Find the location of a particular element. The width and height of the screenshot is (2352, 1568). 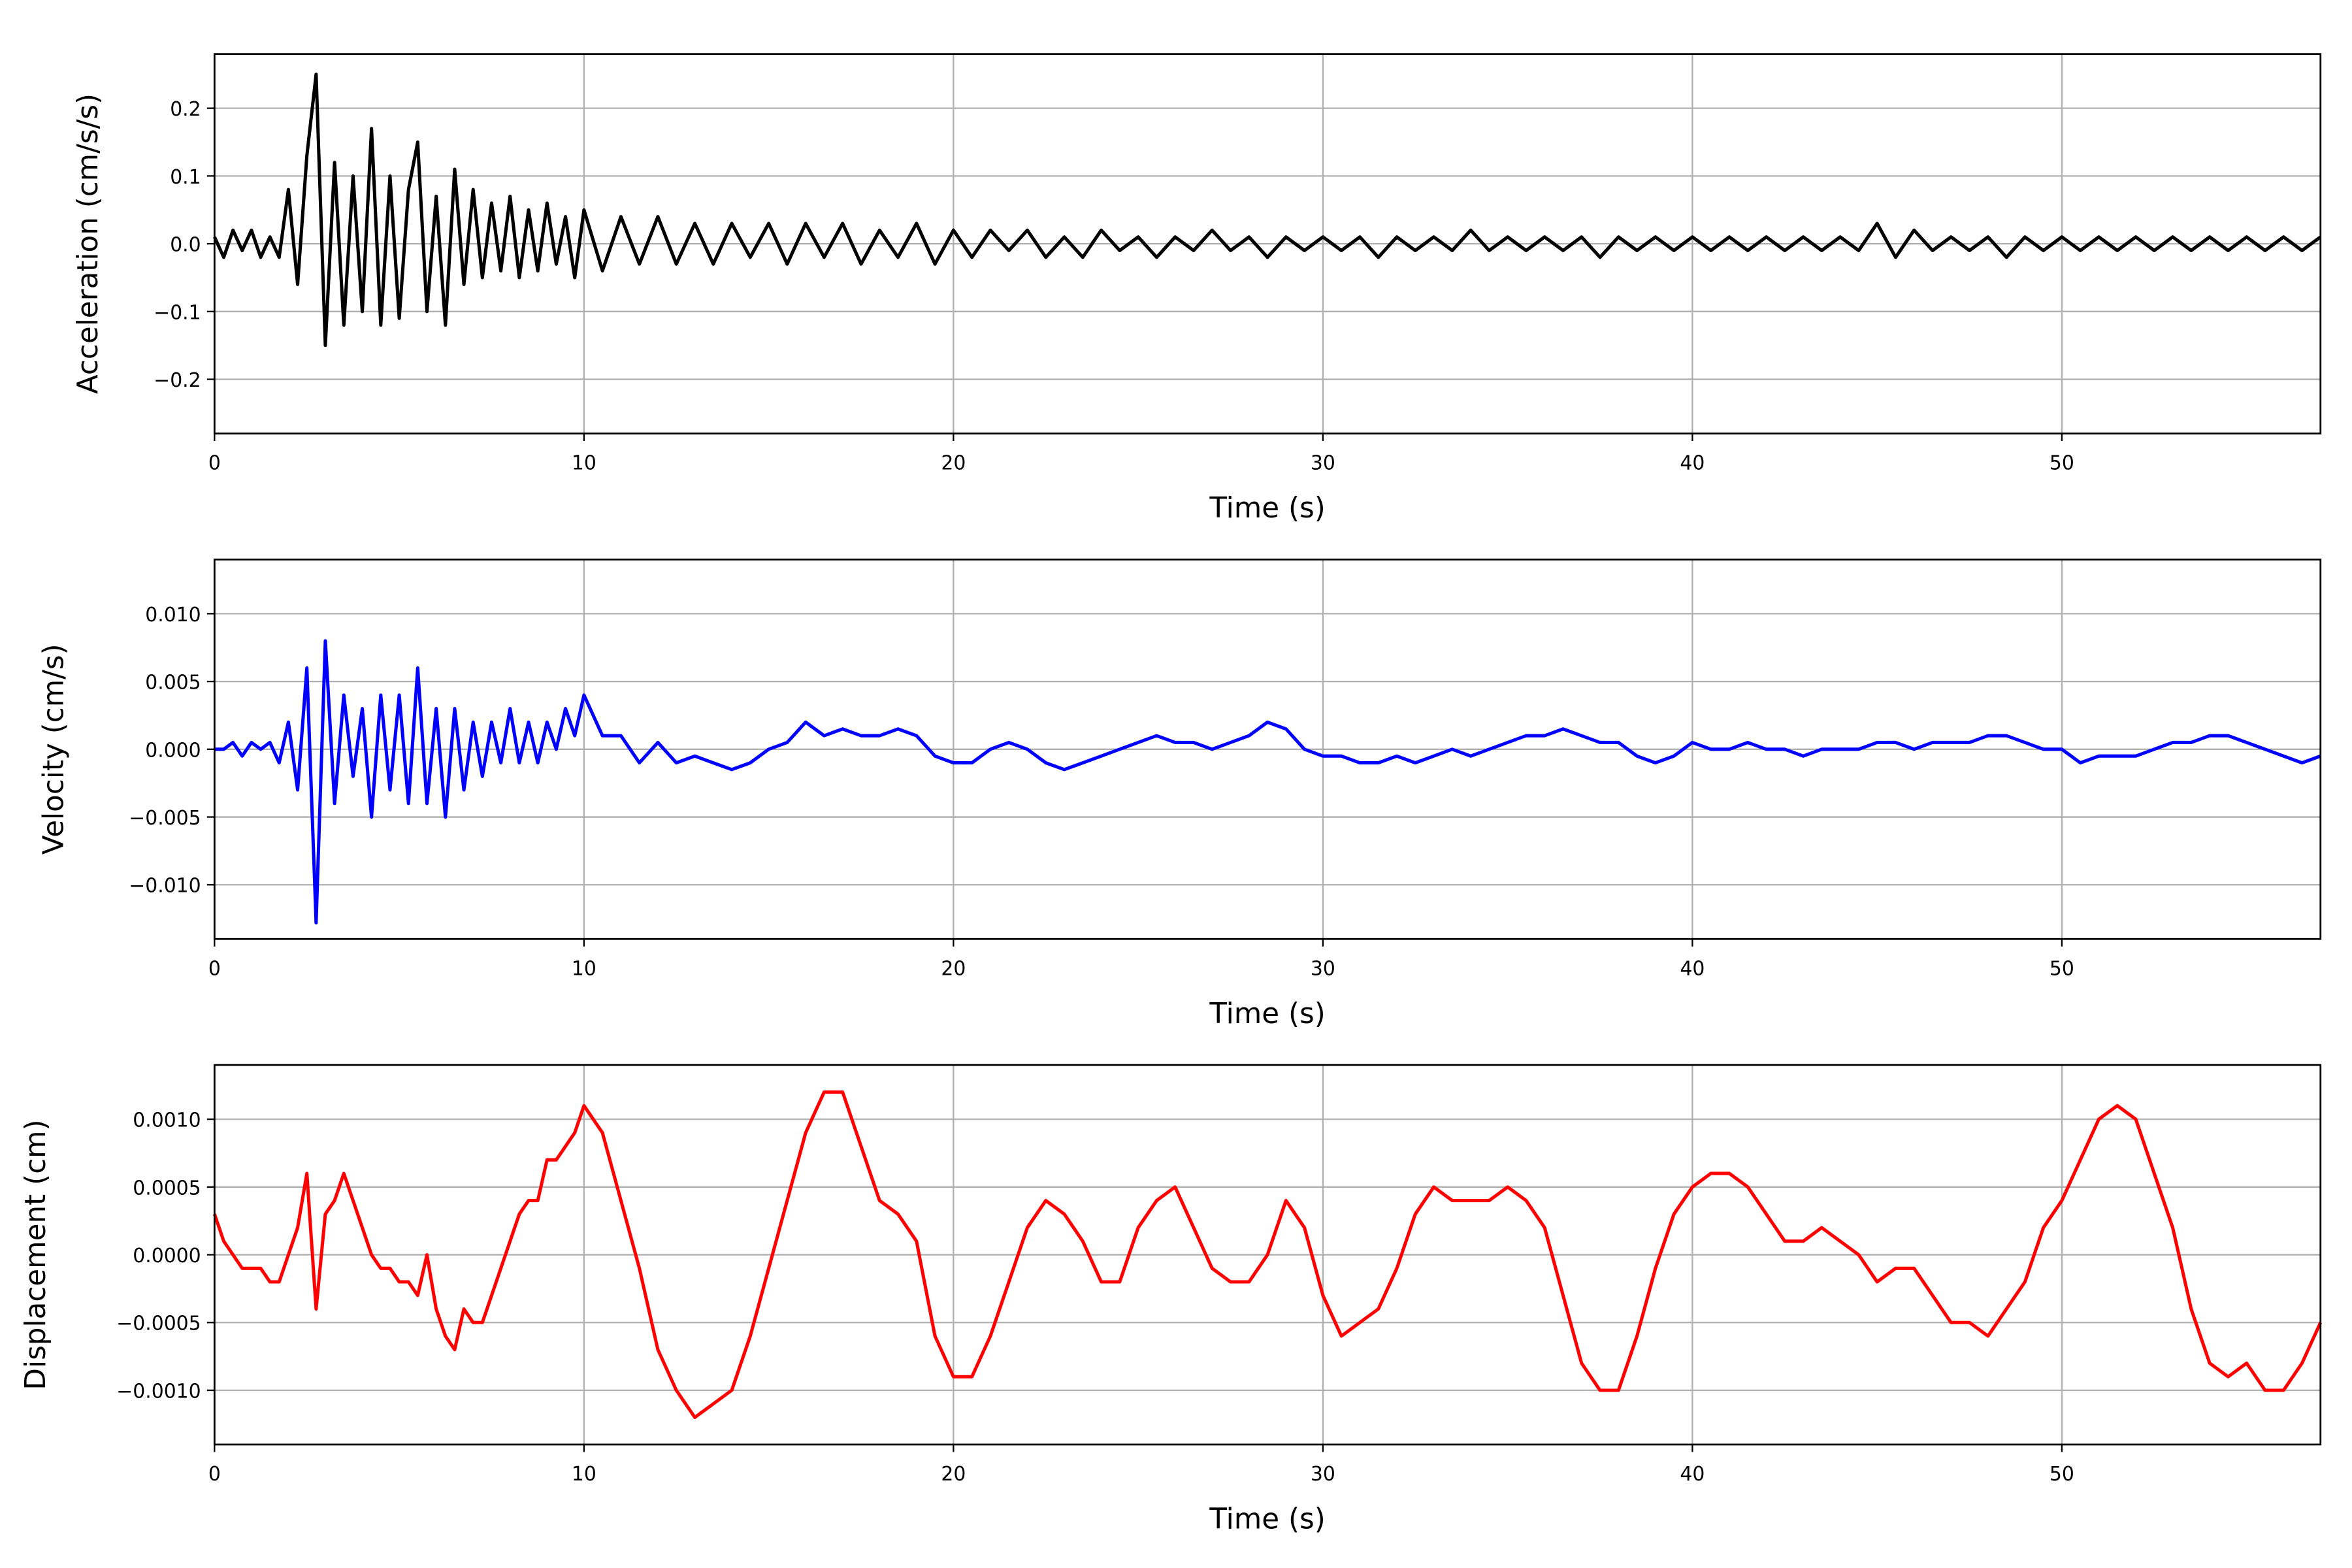

y-tick-label: −0.2 is located at coordinates (177, 380).